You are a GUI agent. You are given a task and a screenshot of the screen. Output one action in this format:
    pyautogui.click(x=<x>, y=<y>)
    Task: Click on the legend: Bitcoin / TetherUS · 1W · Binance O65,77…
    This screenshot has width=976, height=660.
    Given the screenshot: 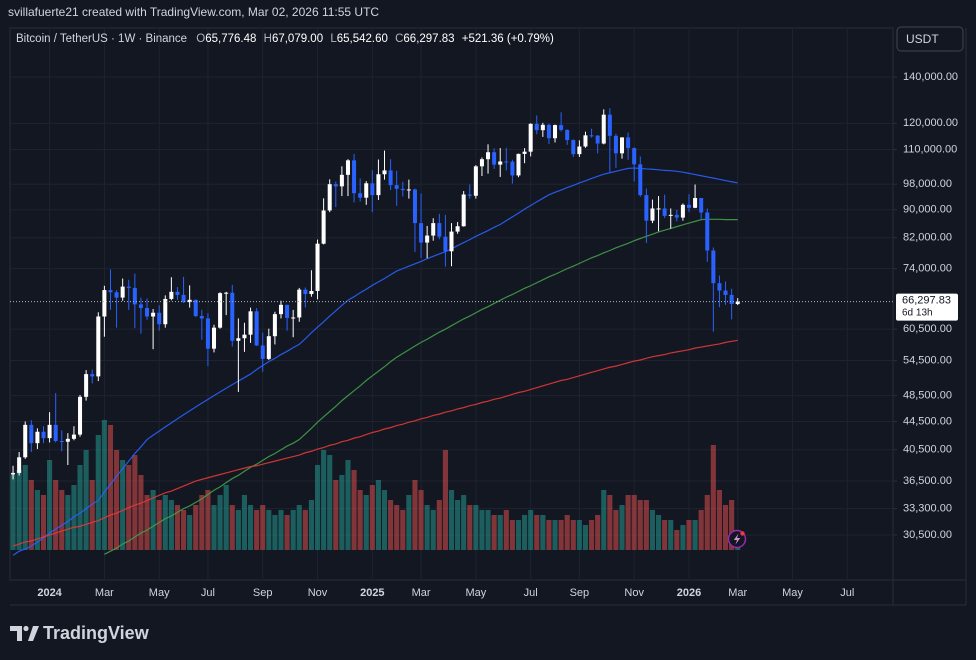 What is the action you would take?
    pyautogui.click(x=285, y=39)
    